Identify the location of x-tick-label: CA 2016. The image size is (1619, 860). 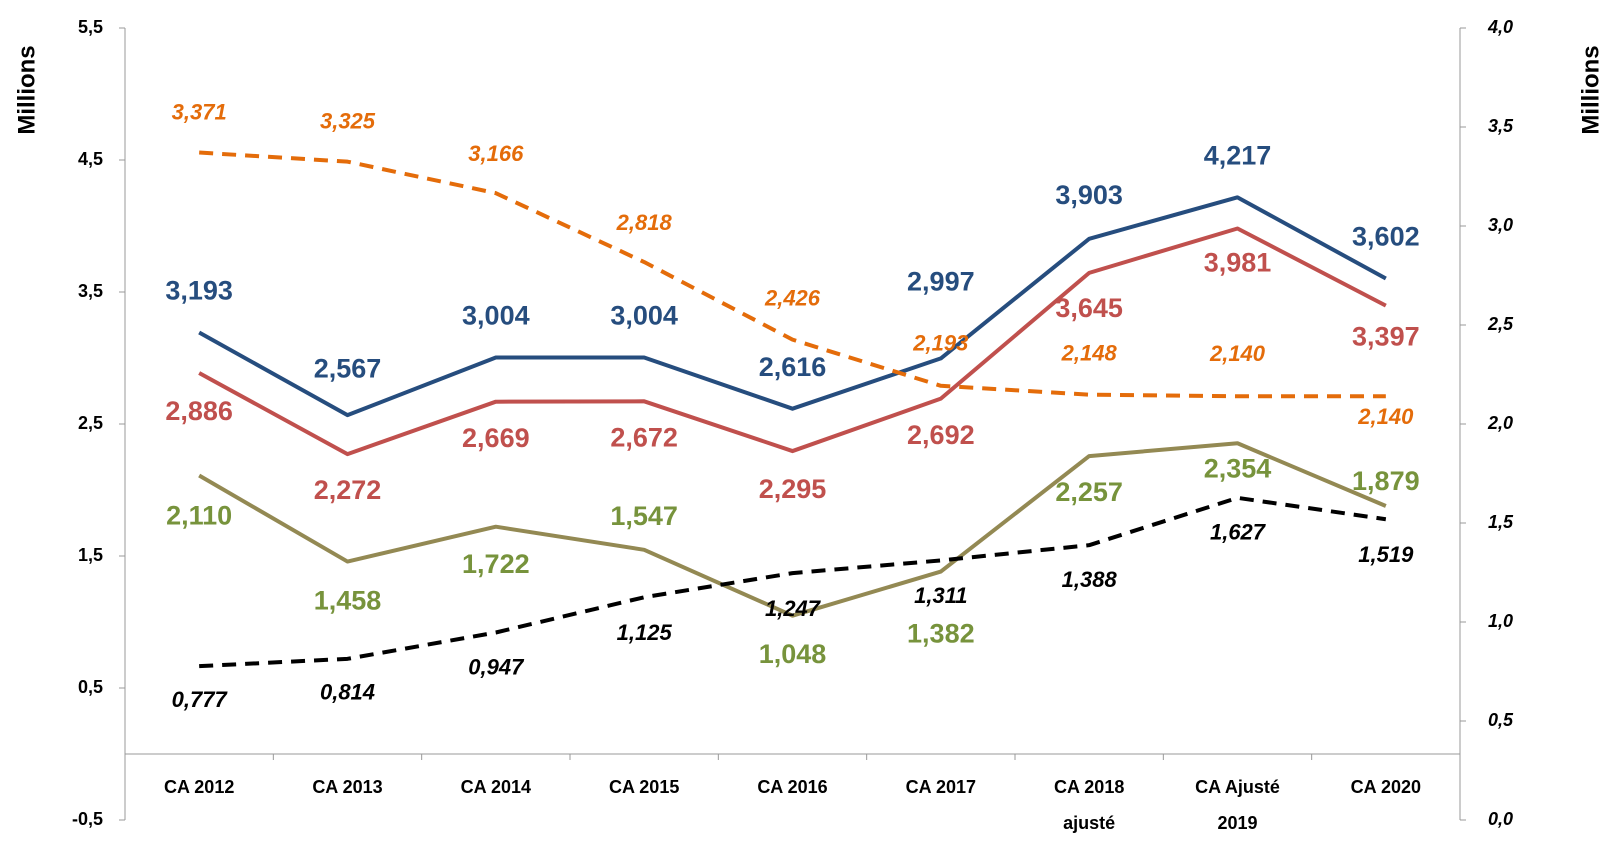
(792, 787).